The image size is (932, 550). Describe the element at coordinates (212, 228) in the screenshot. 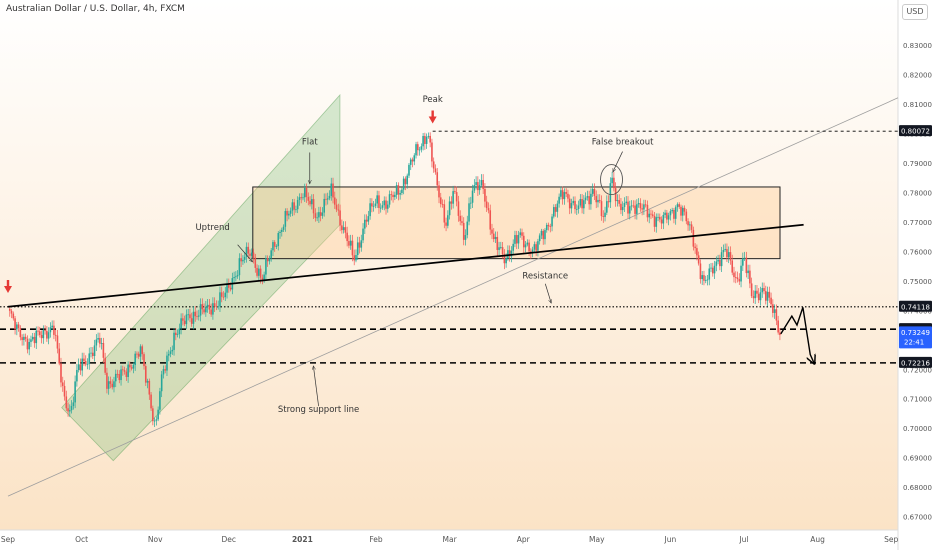

I see `annotation-label: Uptrend` at that location.